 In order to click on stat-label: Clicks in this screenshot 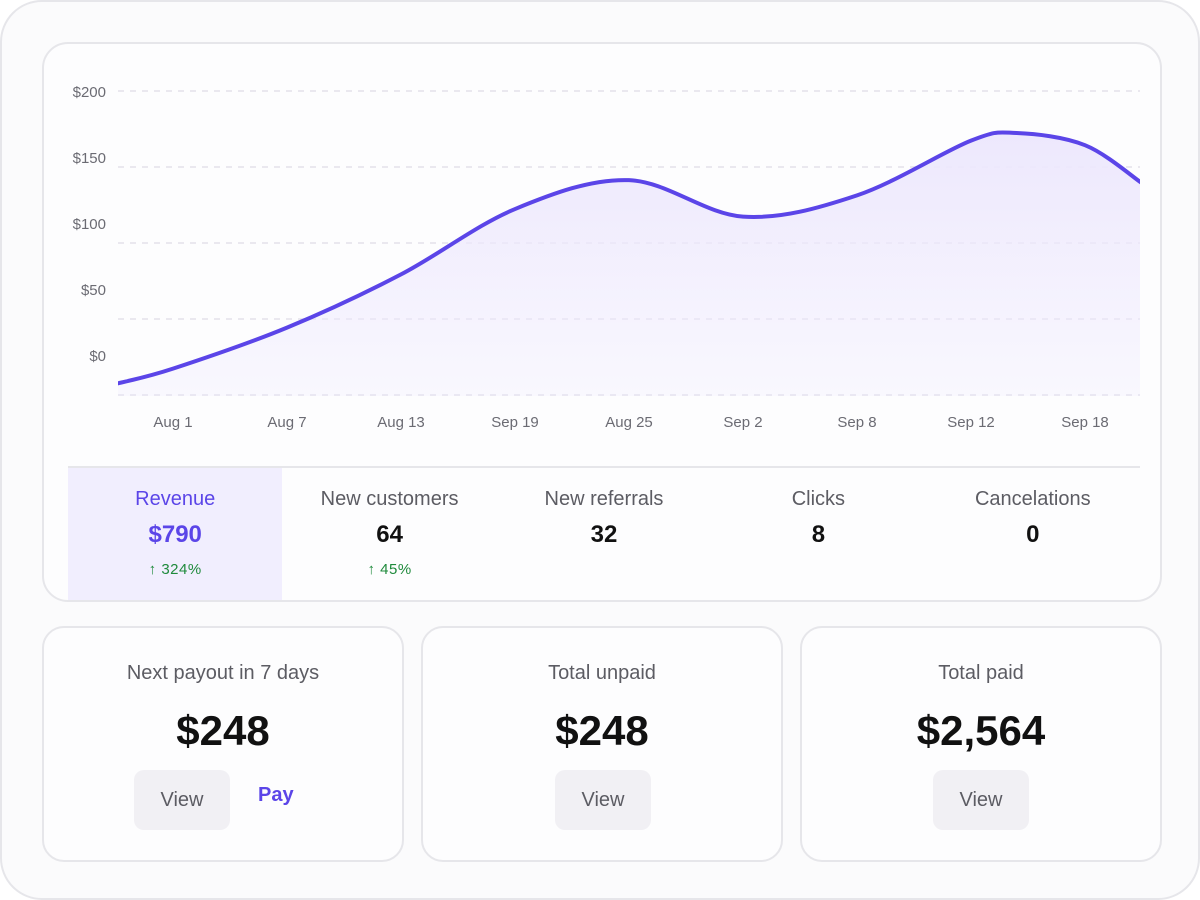, I will do `click(818, 499)`.